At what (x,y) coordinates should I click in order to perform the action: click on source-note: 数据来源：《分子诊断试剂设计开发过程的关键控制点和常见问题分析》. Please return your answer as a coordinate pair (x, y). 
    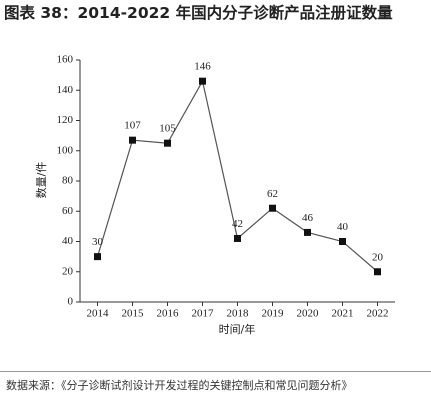
    Looking at the image, I should click on (179, 385).